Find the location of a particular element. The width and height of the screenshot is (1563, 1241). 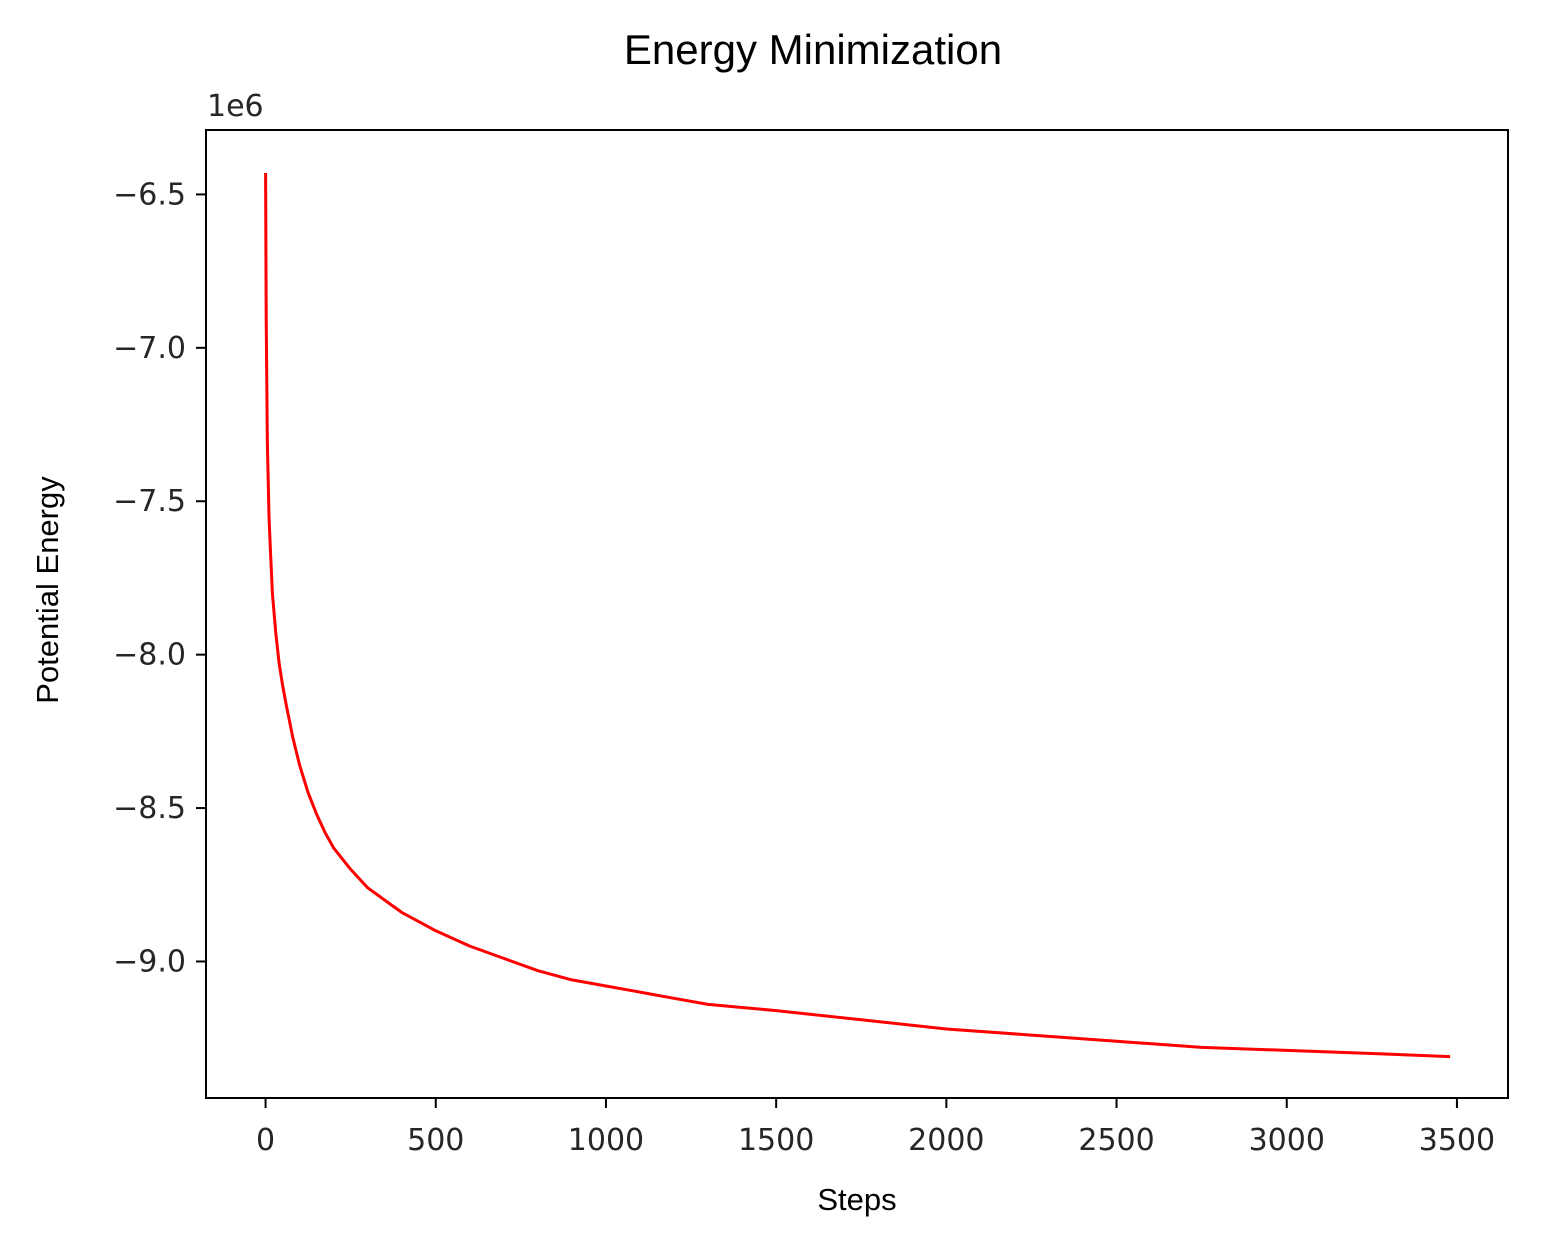

y-tick-label: −9.0 is located at coordinates (149, 961).